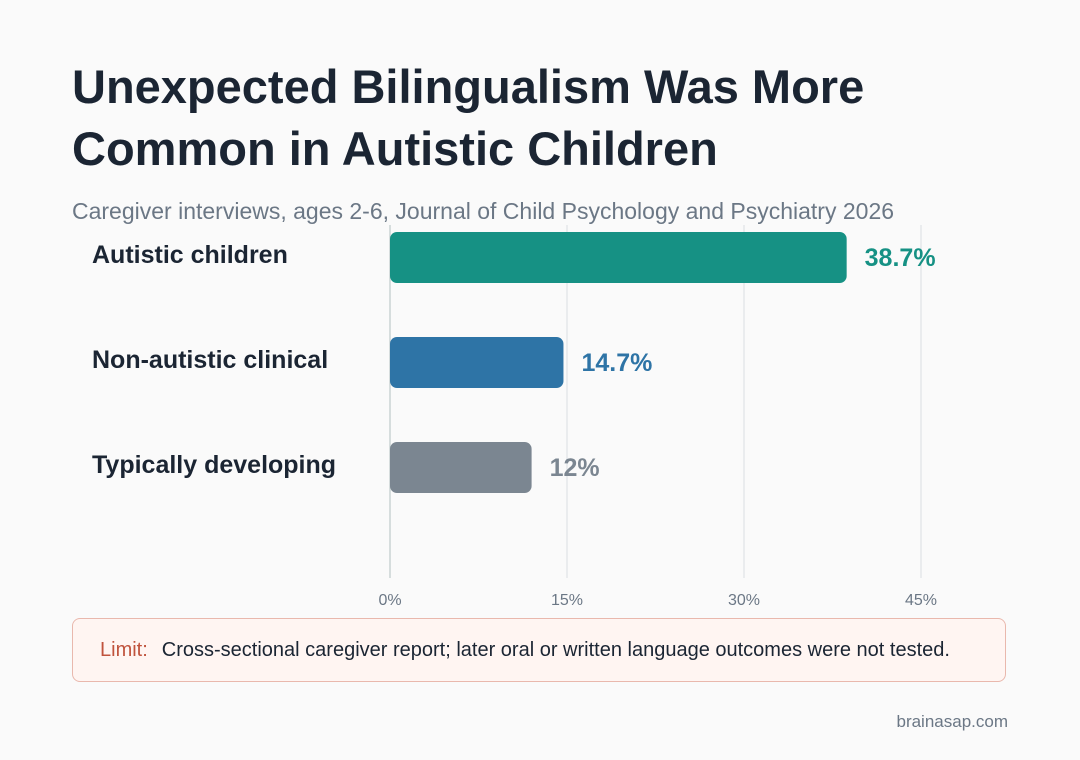 The image size is (1080, 760). What do you see at coordinates (567, 600) in the screenshot?
I see `x-tick-label: 15%` at bounding box center [567, 600].